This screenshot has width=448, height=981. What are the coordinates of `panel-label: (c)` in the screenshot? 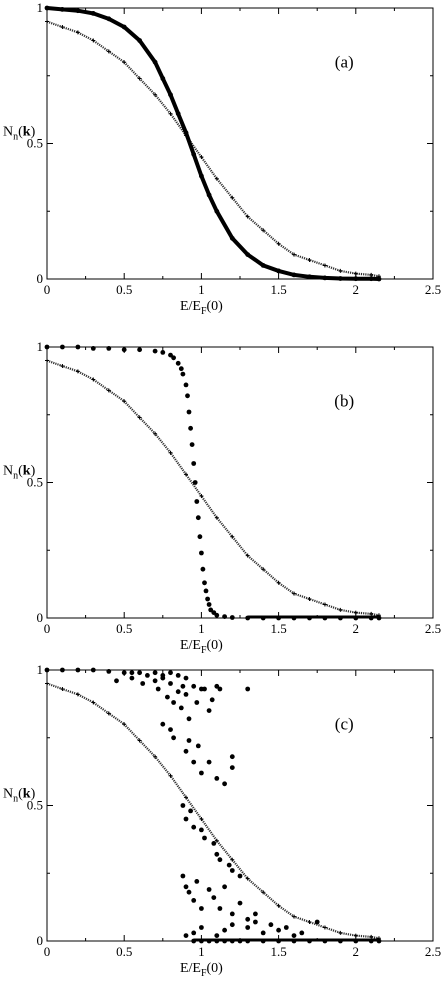 It's located at (344, 724).